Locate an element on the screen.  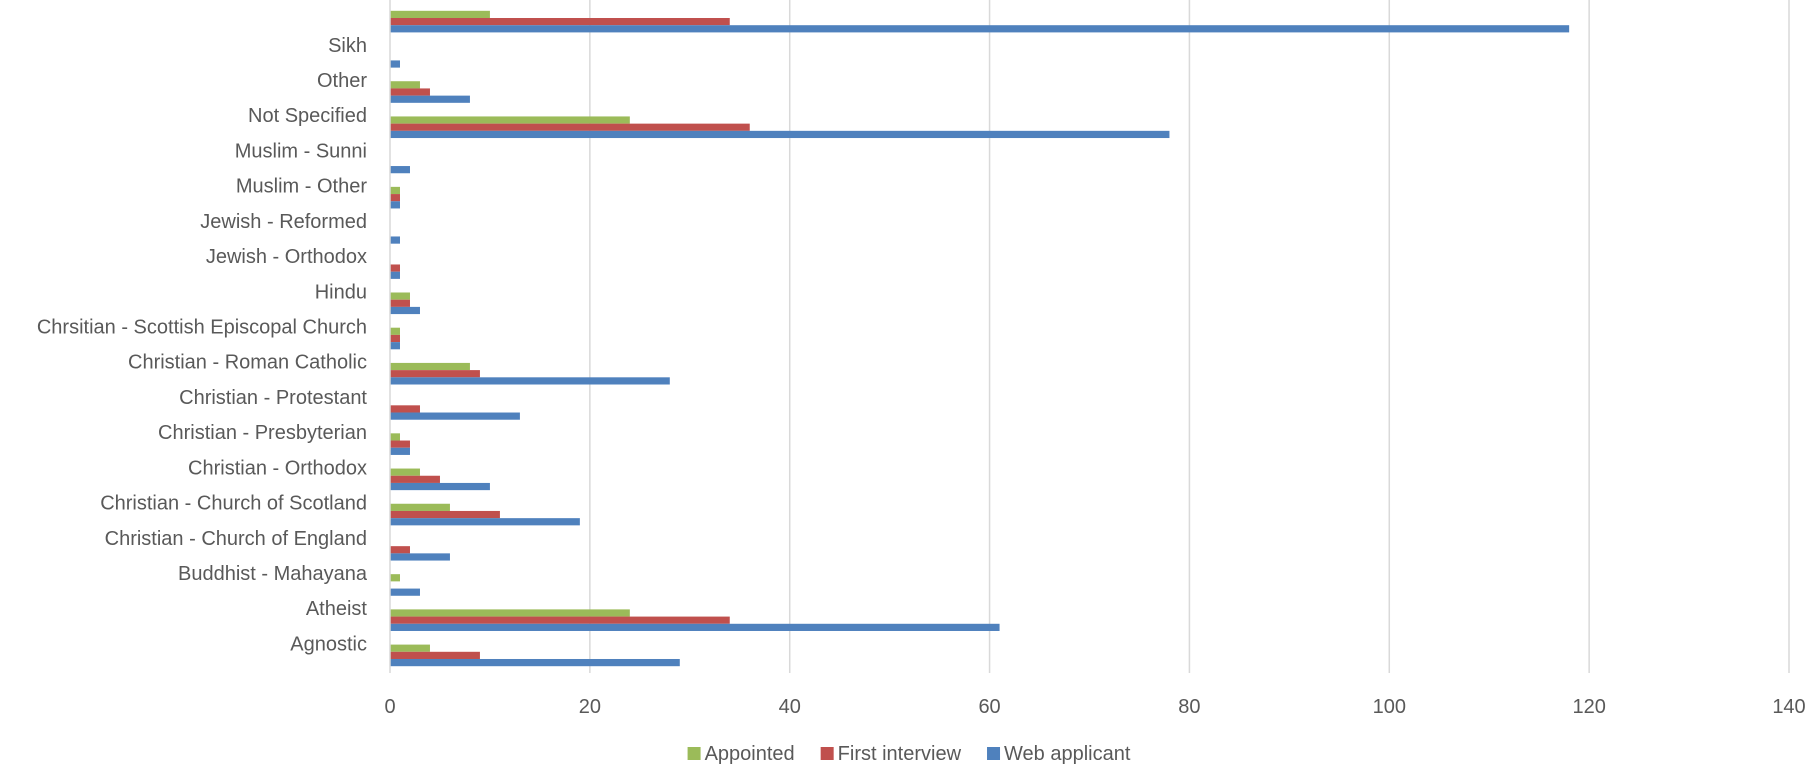
category-label: Chrsitian - Scottish Episcopal Church is located at coordinates (202, 328).